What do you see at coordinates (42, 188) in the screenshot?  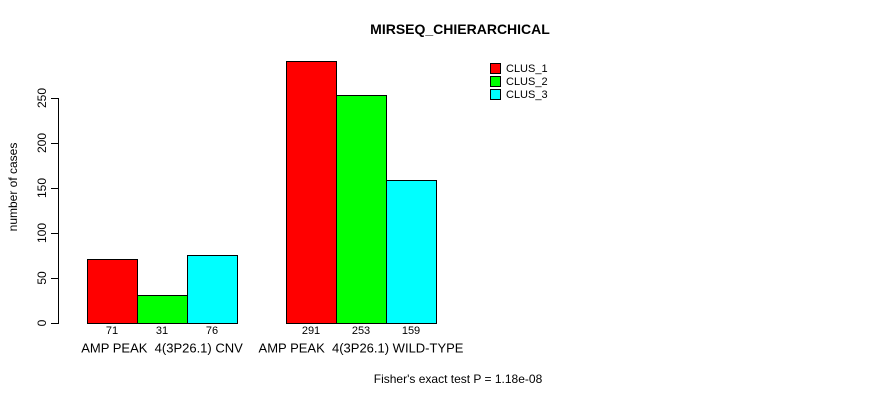 I see `y-tick-label: 150` at bounding box center [42, 188].